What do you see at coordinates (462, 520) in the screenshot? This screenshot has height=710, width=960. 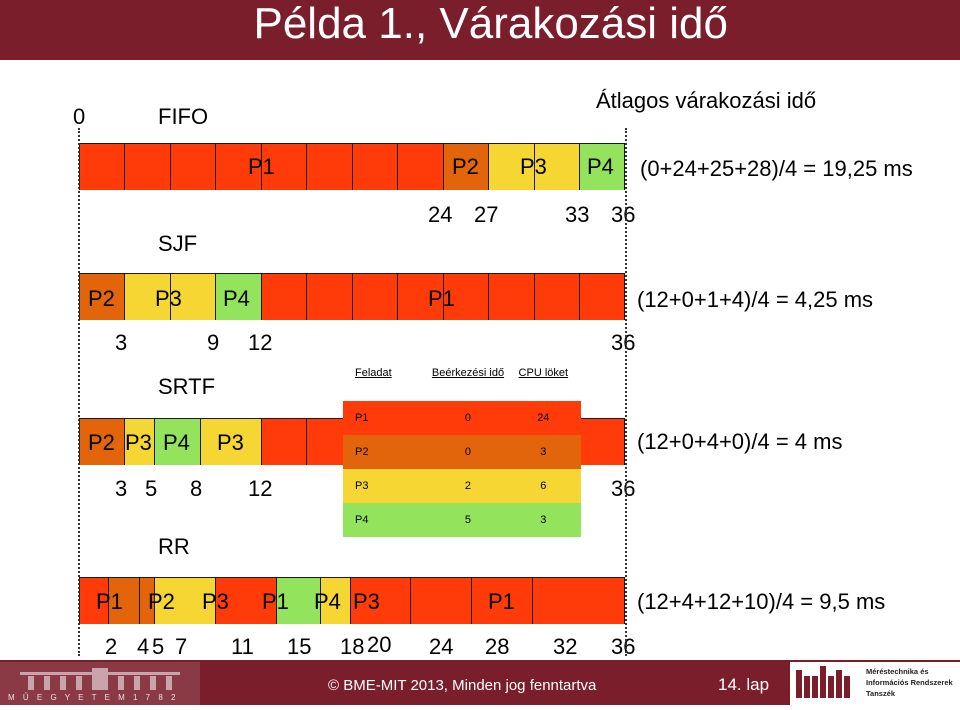 I see `table-row: P4 5 3` at bounding box center [462, 520].